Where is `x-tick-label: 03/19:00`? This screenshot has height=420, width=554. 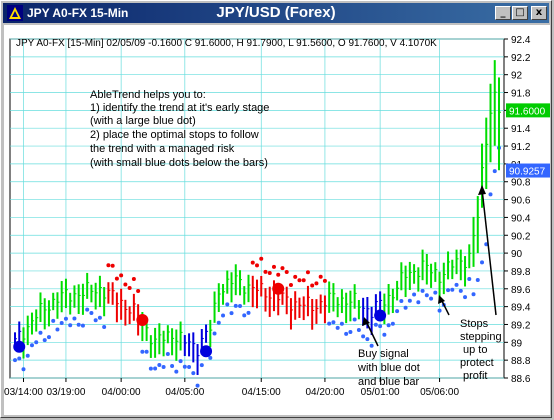
x-tick-label: 03/19:00 is located at coordinates (65, 392).